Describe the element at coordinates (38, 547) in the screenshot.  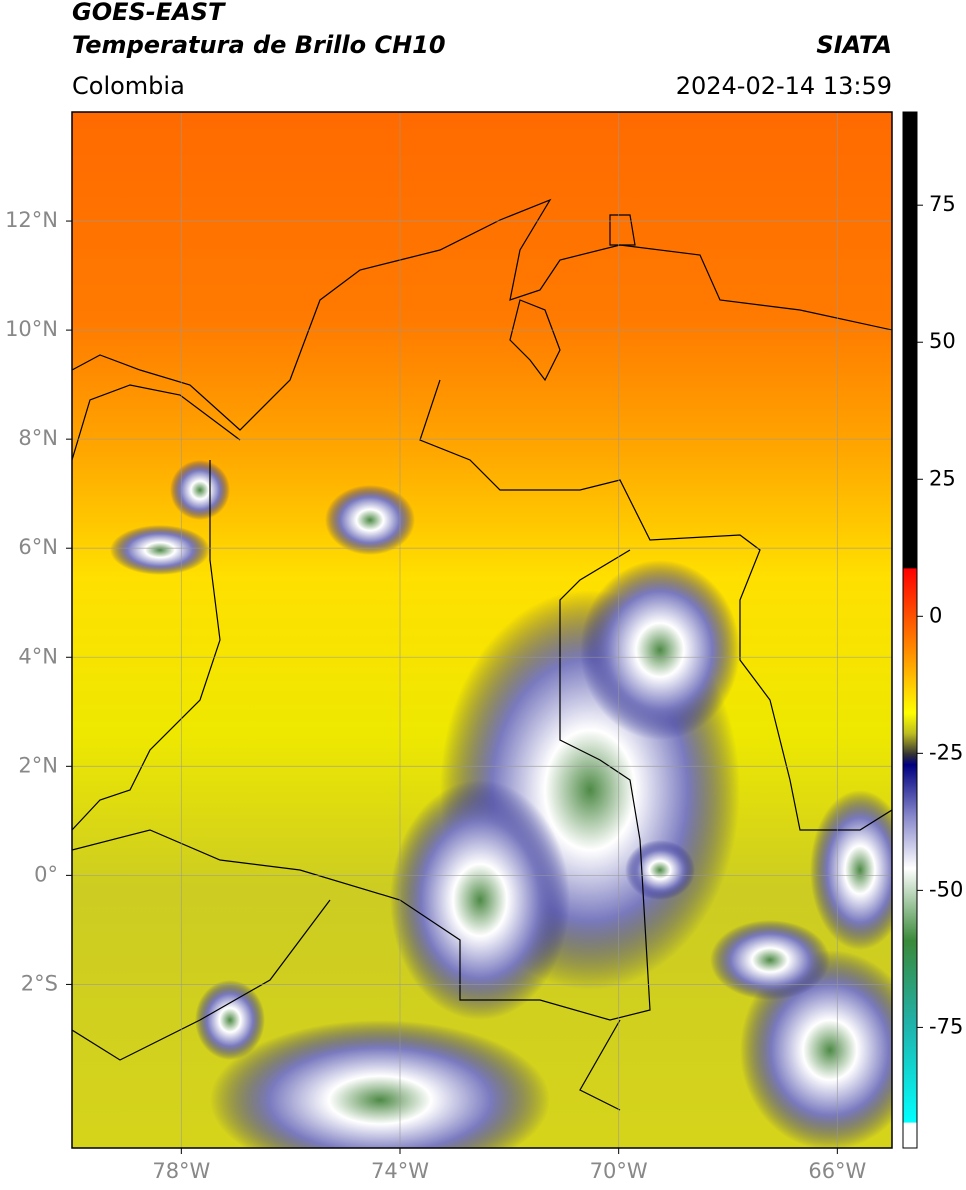
I see `y-tick-label: 6°N` at that location.